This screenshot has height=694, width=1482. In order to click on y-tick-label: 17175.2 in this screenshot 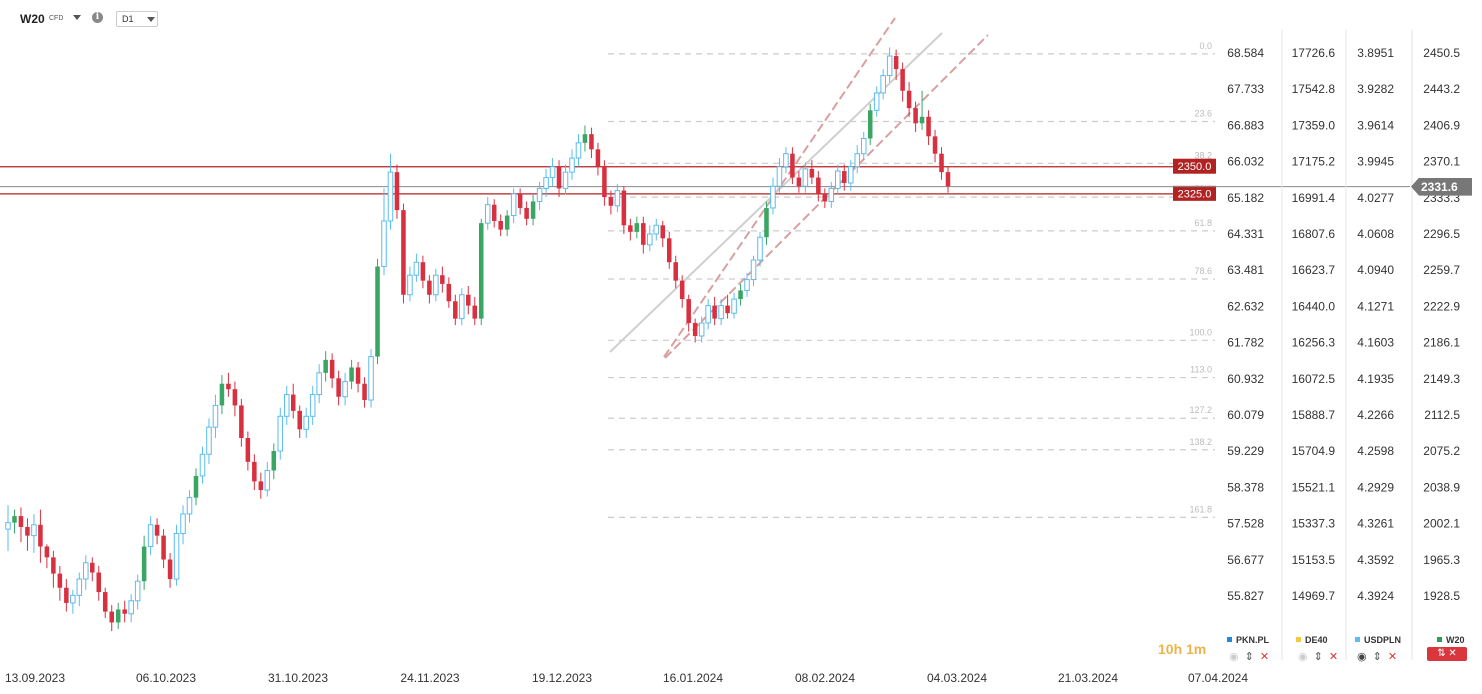, I will do `click(1314, 162)`.